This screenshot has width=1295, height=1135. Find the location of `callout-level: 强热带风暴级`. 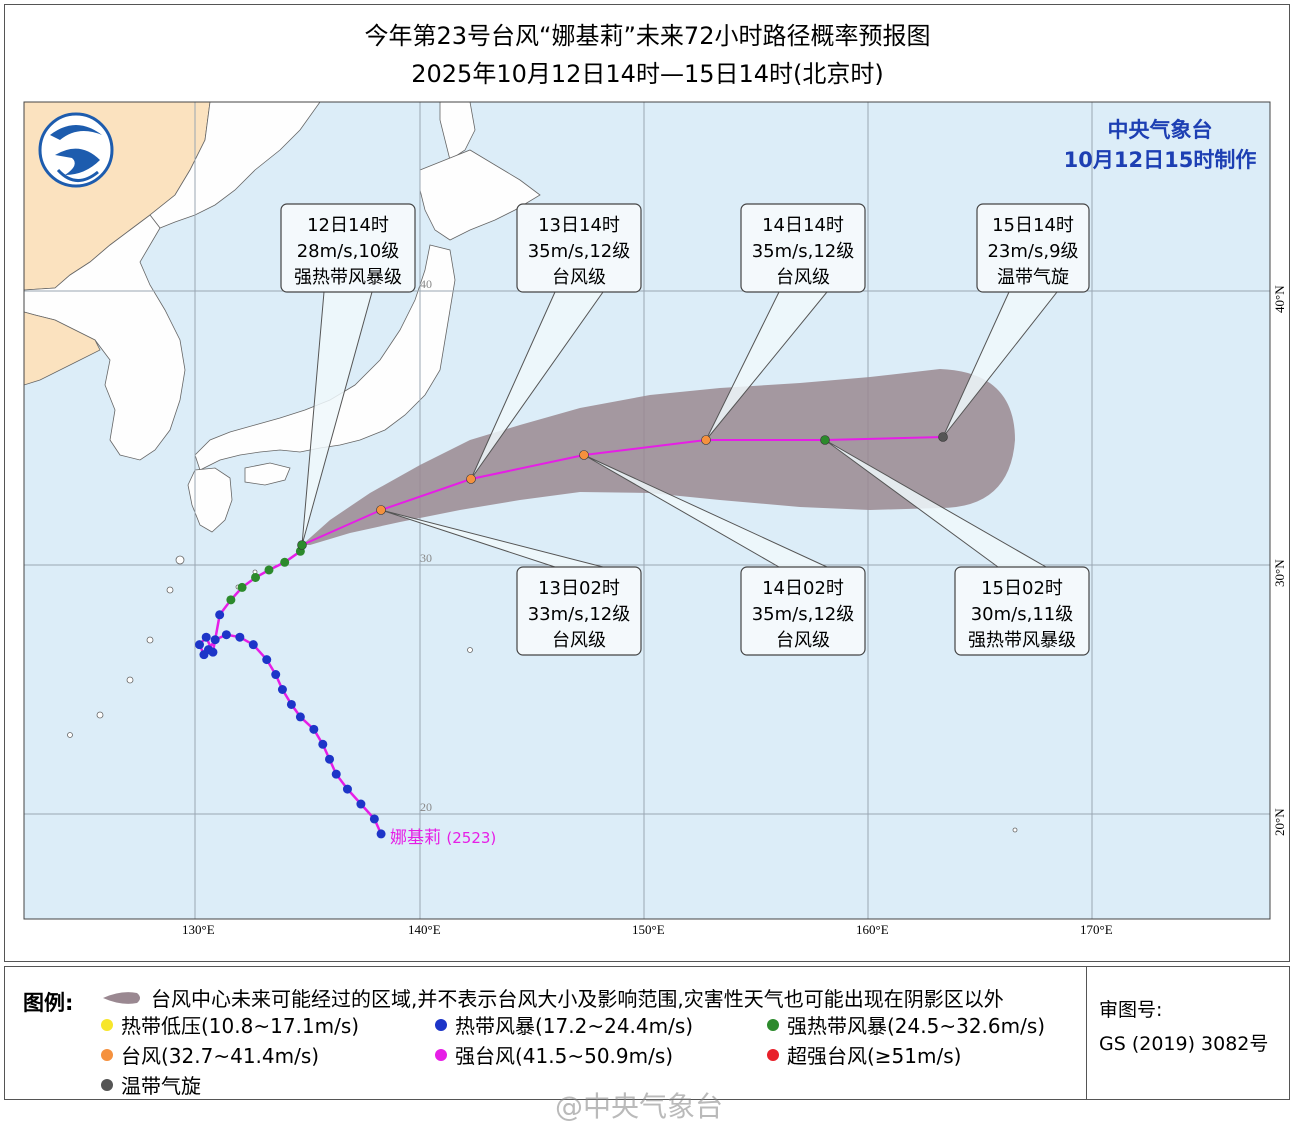

callout-level: 强热带风暴级 is located at coordinates (1022, 640).